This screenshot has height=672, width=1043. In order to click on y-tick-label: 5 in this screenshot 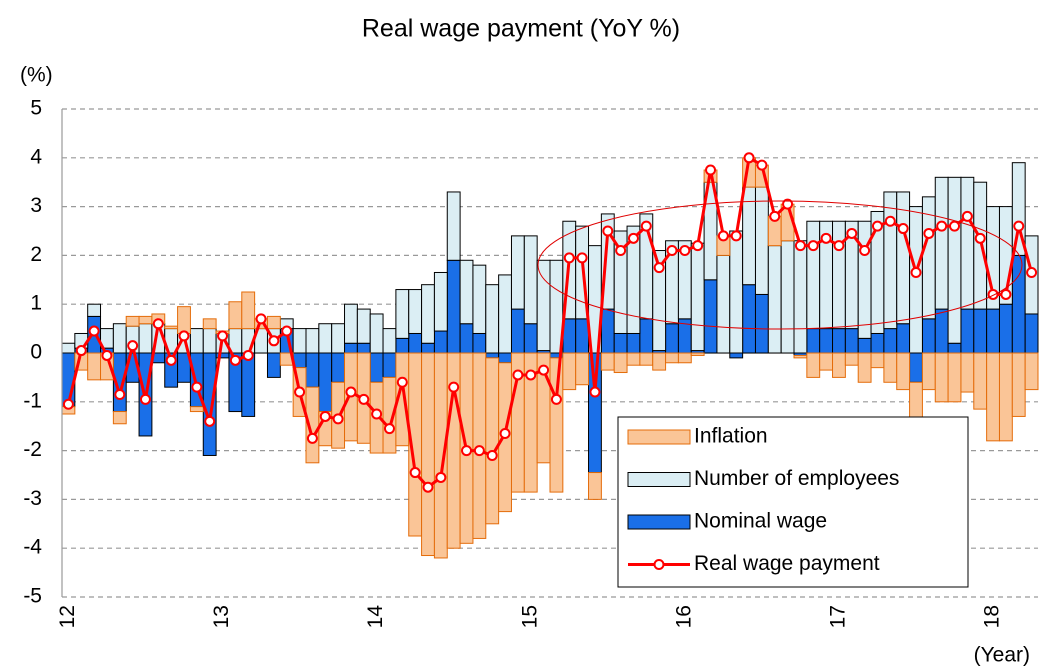, I will do `click(36, 108)`.